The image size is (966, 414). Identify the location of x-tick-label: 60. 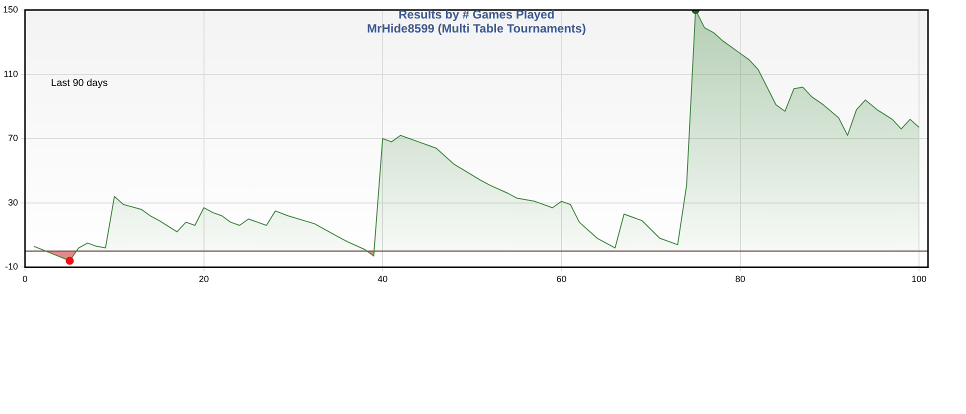
(561, 279).